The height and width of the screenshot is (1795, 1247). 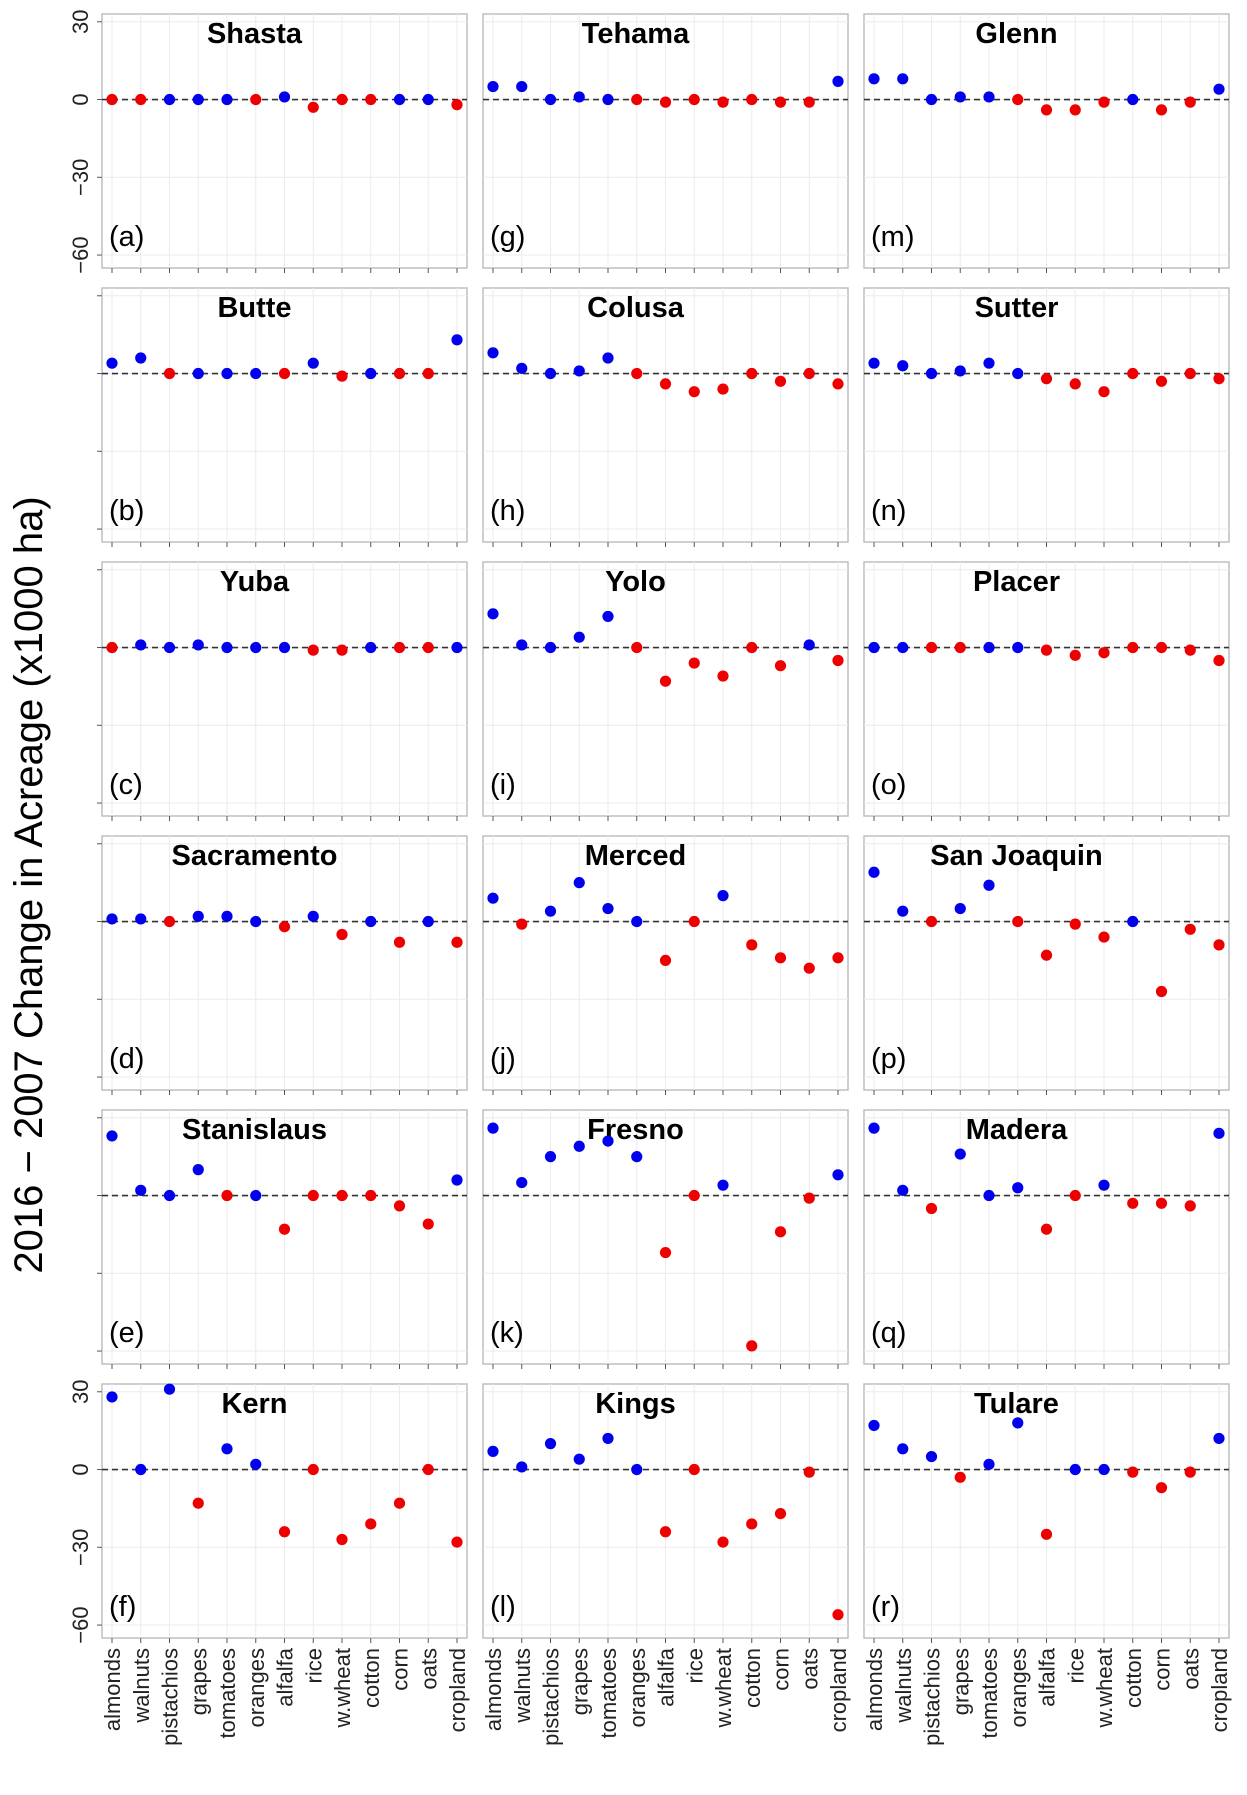 I want to click on panel-o: Placer (o), so click(x=1046, y=691).